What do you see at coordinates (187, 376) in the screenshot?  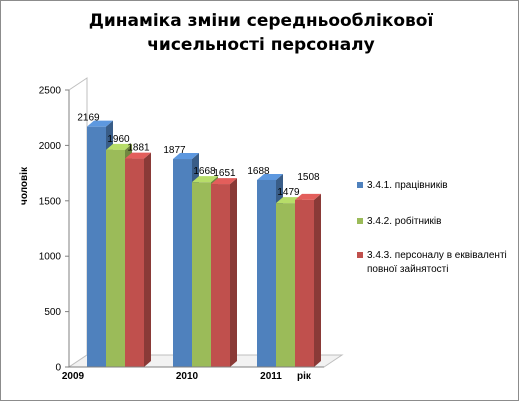 I see `x-tick-label-2010: 2010` at bounding box center [187, 376].